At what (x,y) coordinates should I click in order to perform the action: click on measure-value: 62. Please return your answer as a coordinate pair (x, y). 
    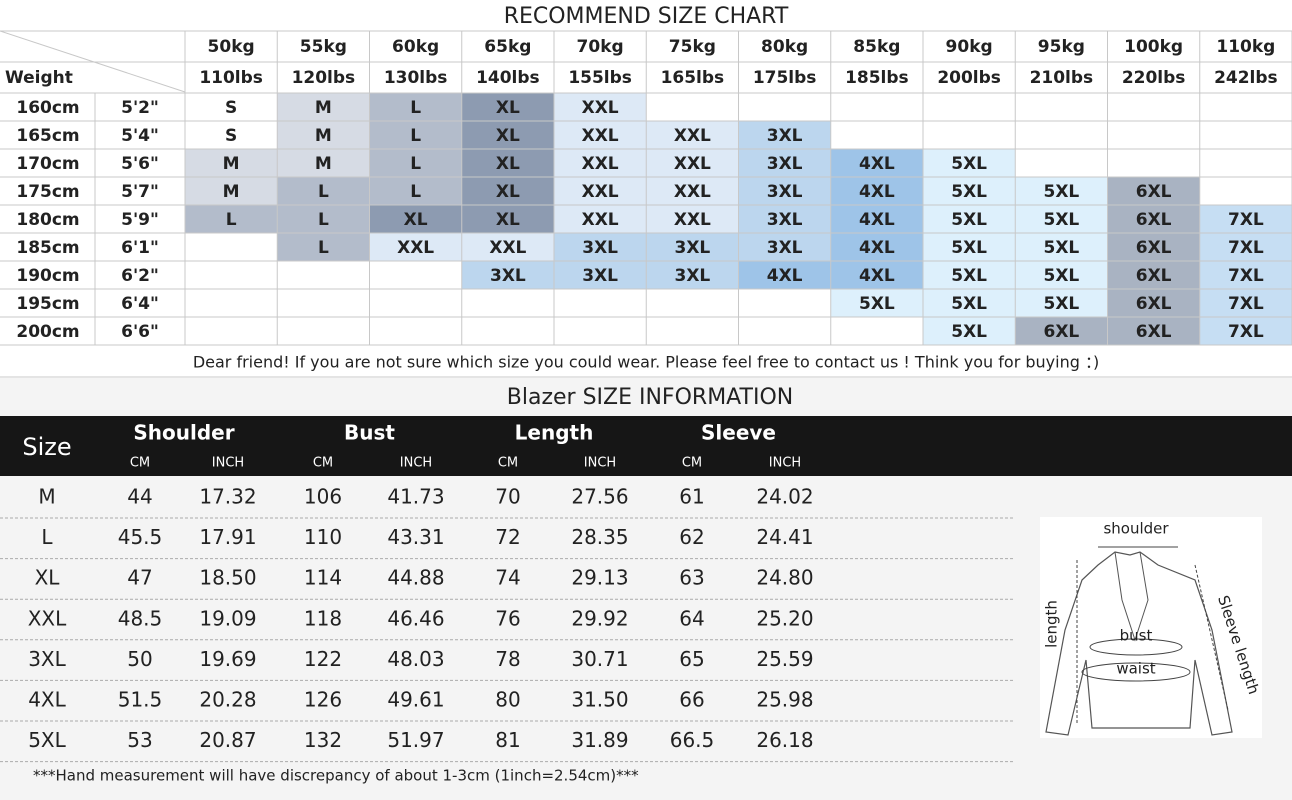
    Looking at the image, I should click on (691, 537).